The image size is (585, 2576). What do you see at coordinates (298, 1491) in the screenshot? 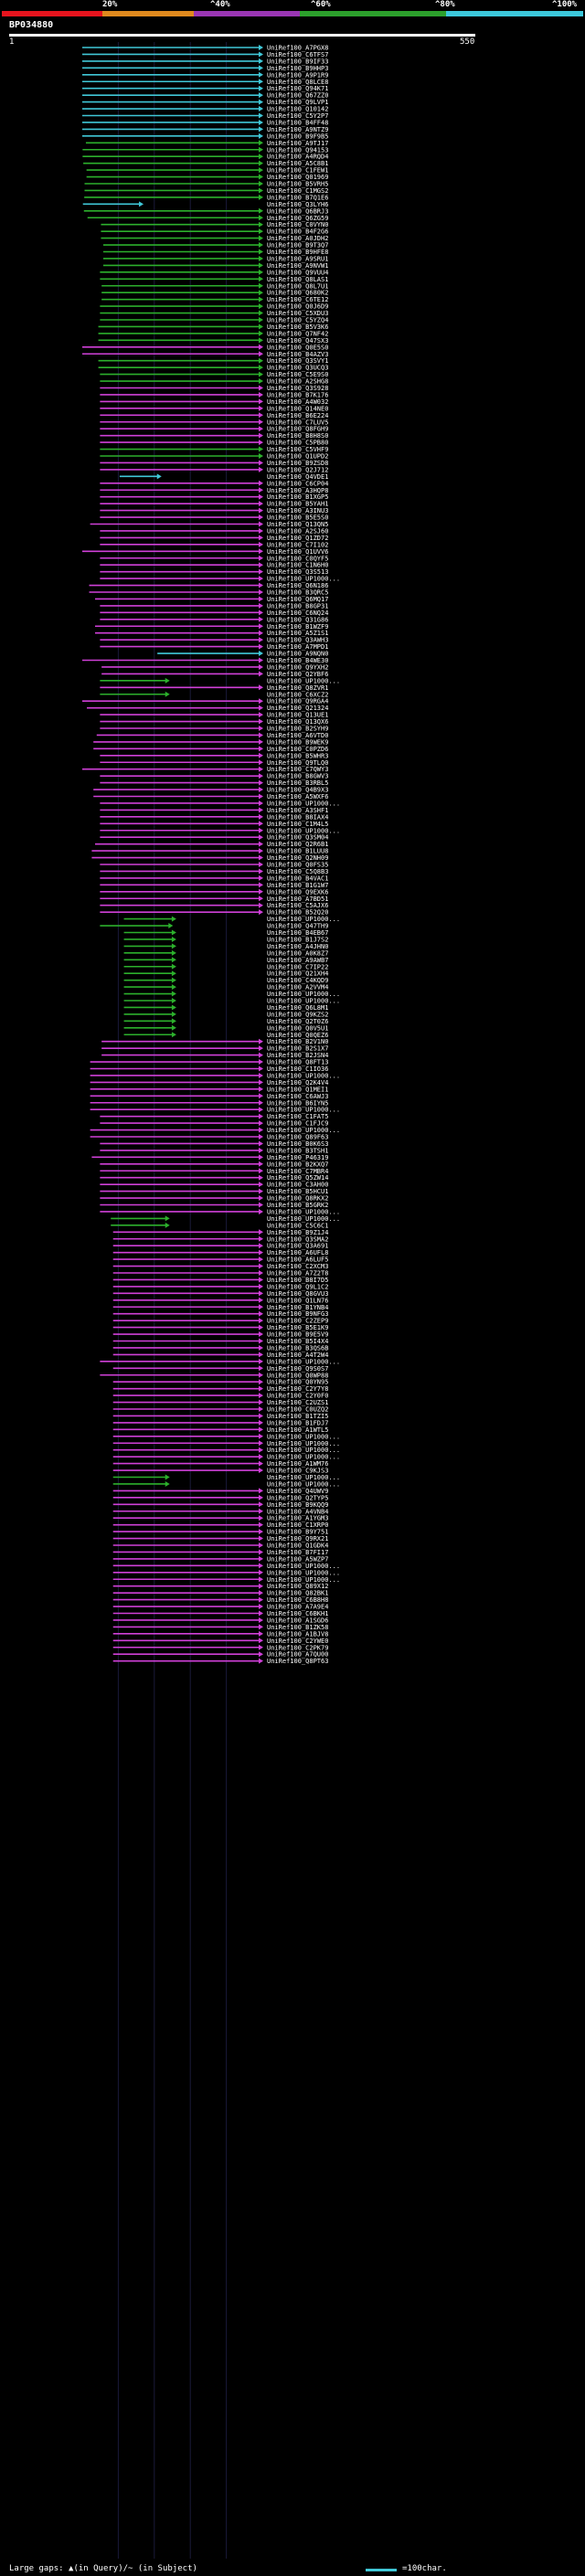
I see `hit-label: UniRef100_Q4UWV9` at bounding box center [298, 1491].